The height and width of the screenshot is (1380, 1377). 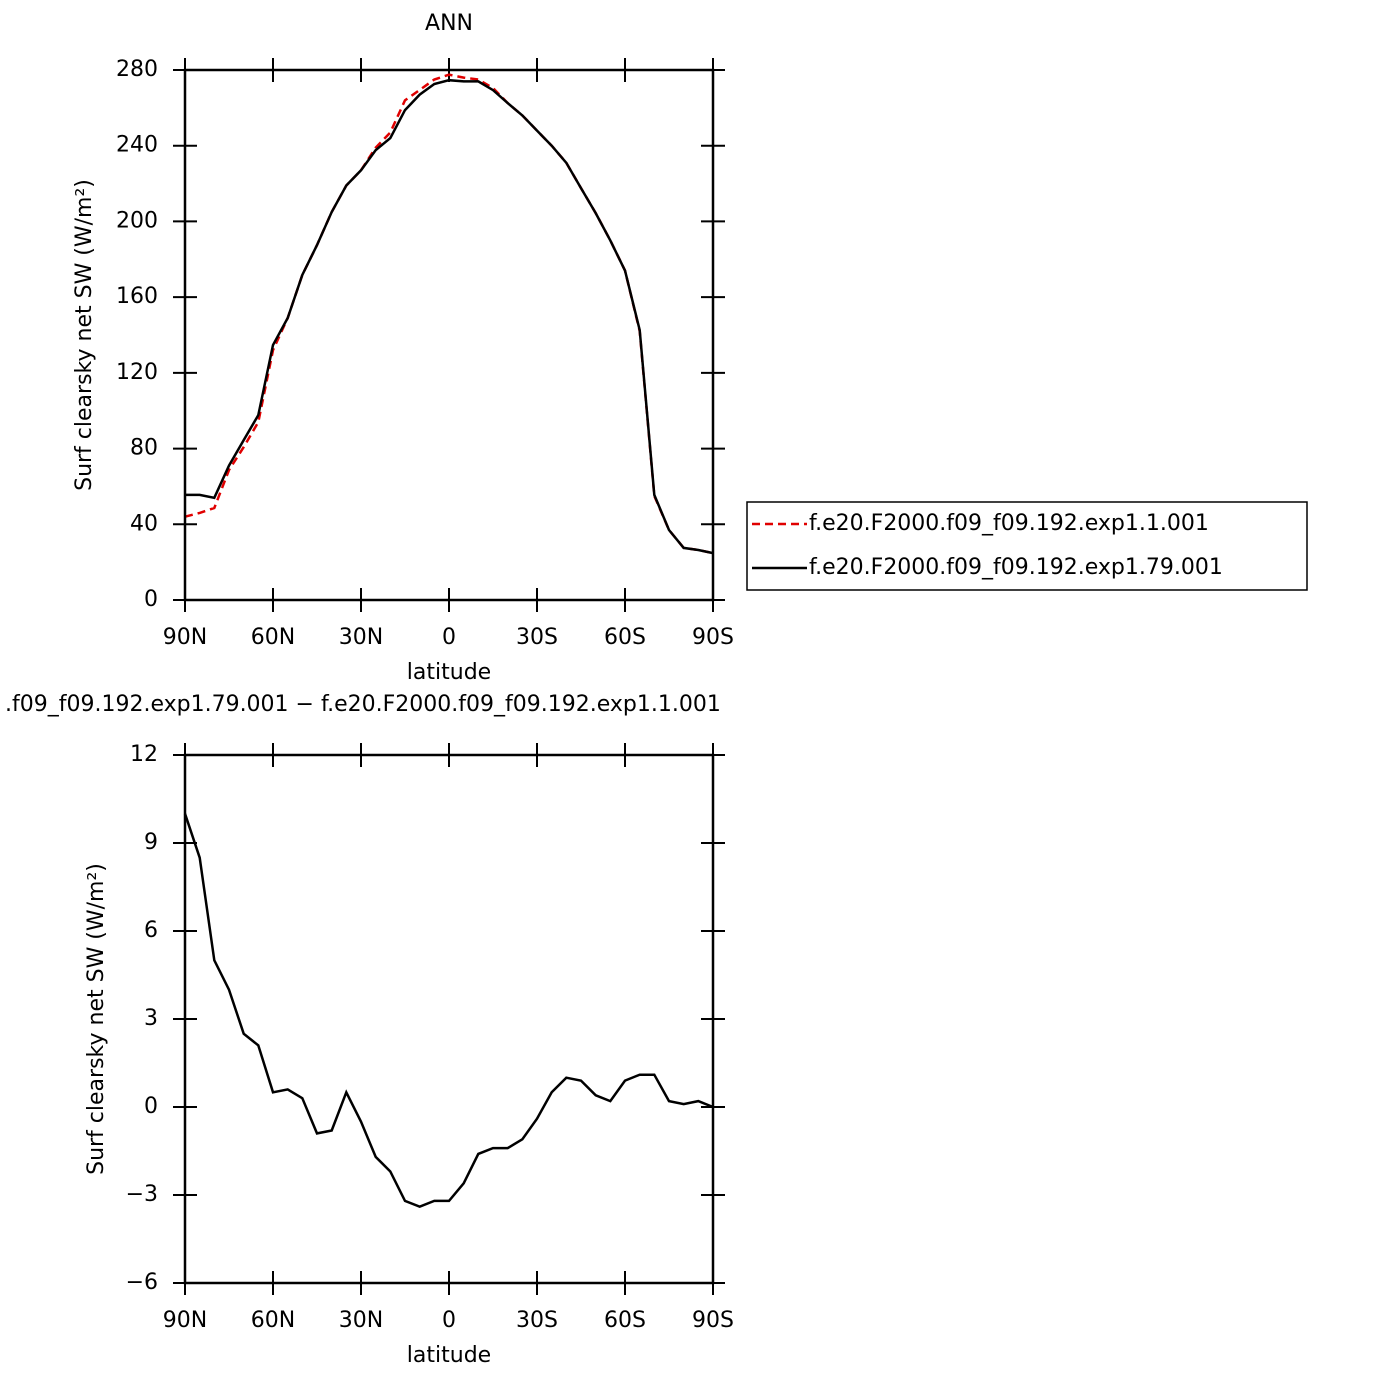 What do you see at coordinates (449, 23) in the screenshot?
I see `chart-title: ANN` at bounding box center [449, 23].